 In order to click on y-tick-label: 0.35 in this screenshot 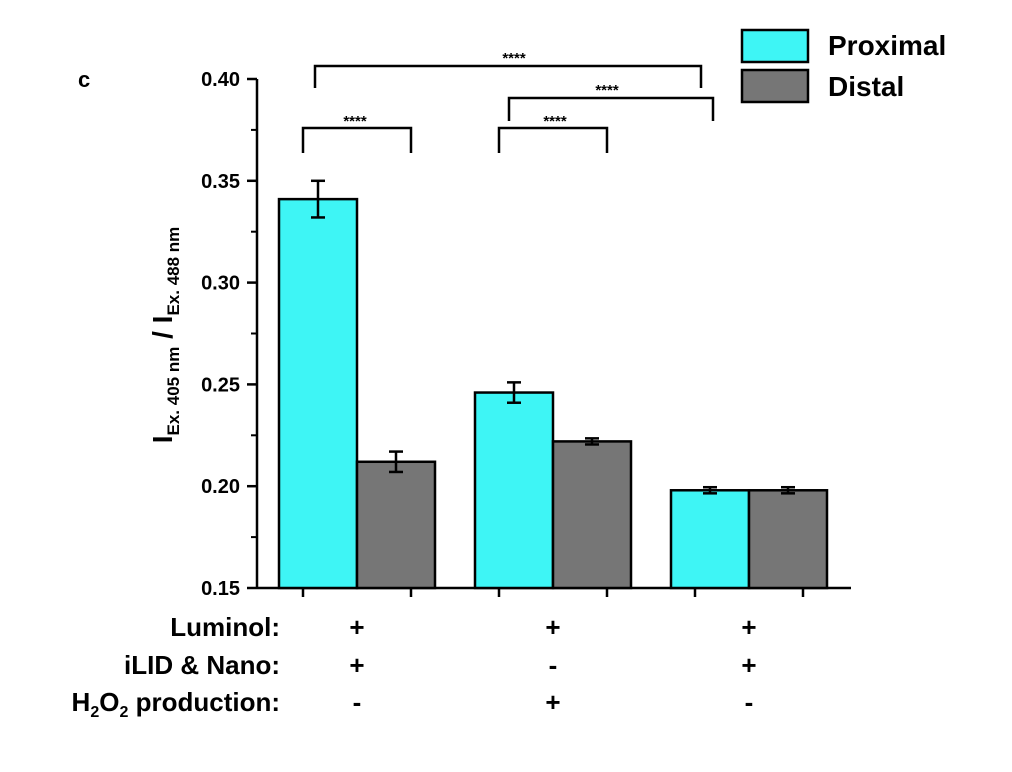, I will do `click(220, 182)`.